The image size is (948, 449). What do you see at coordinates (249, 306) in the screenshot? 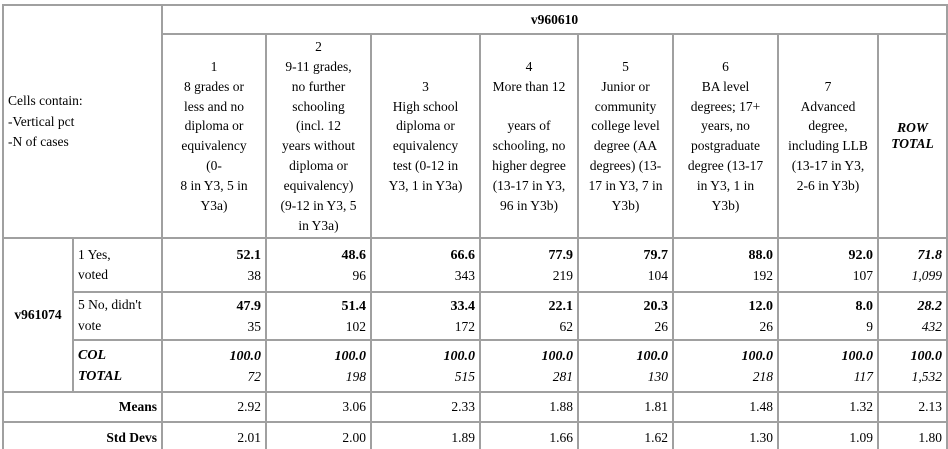
I see `pct-value: 47.9` at bounding box center [249, 306].